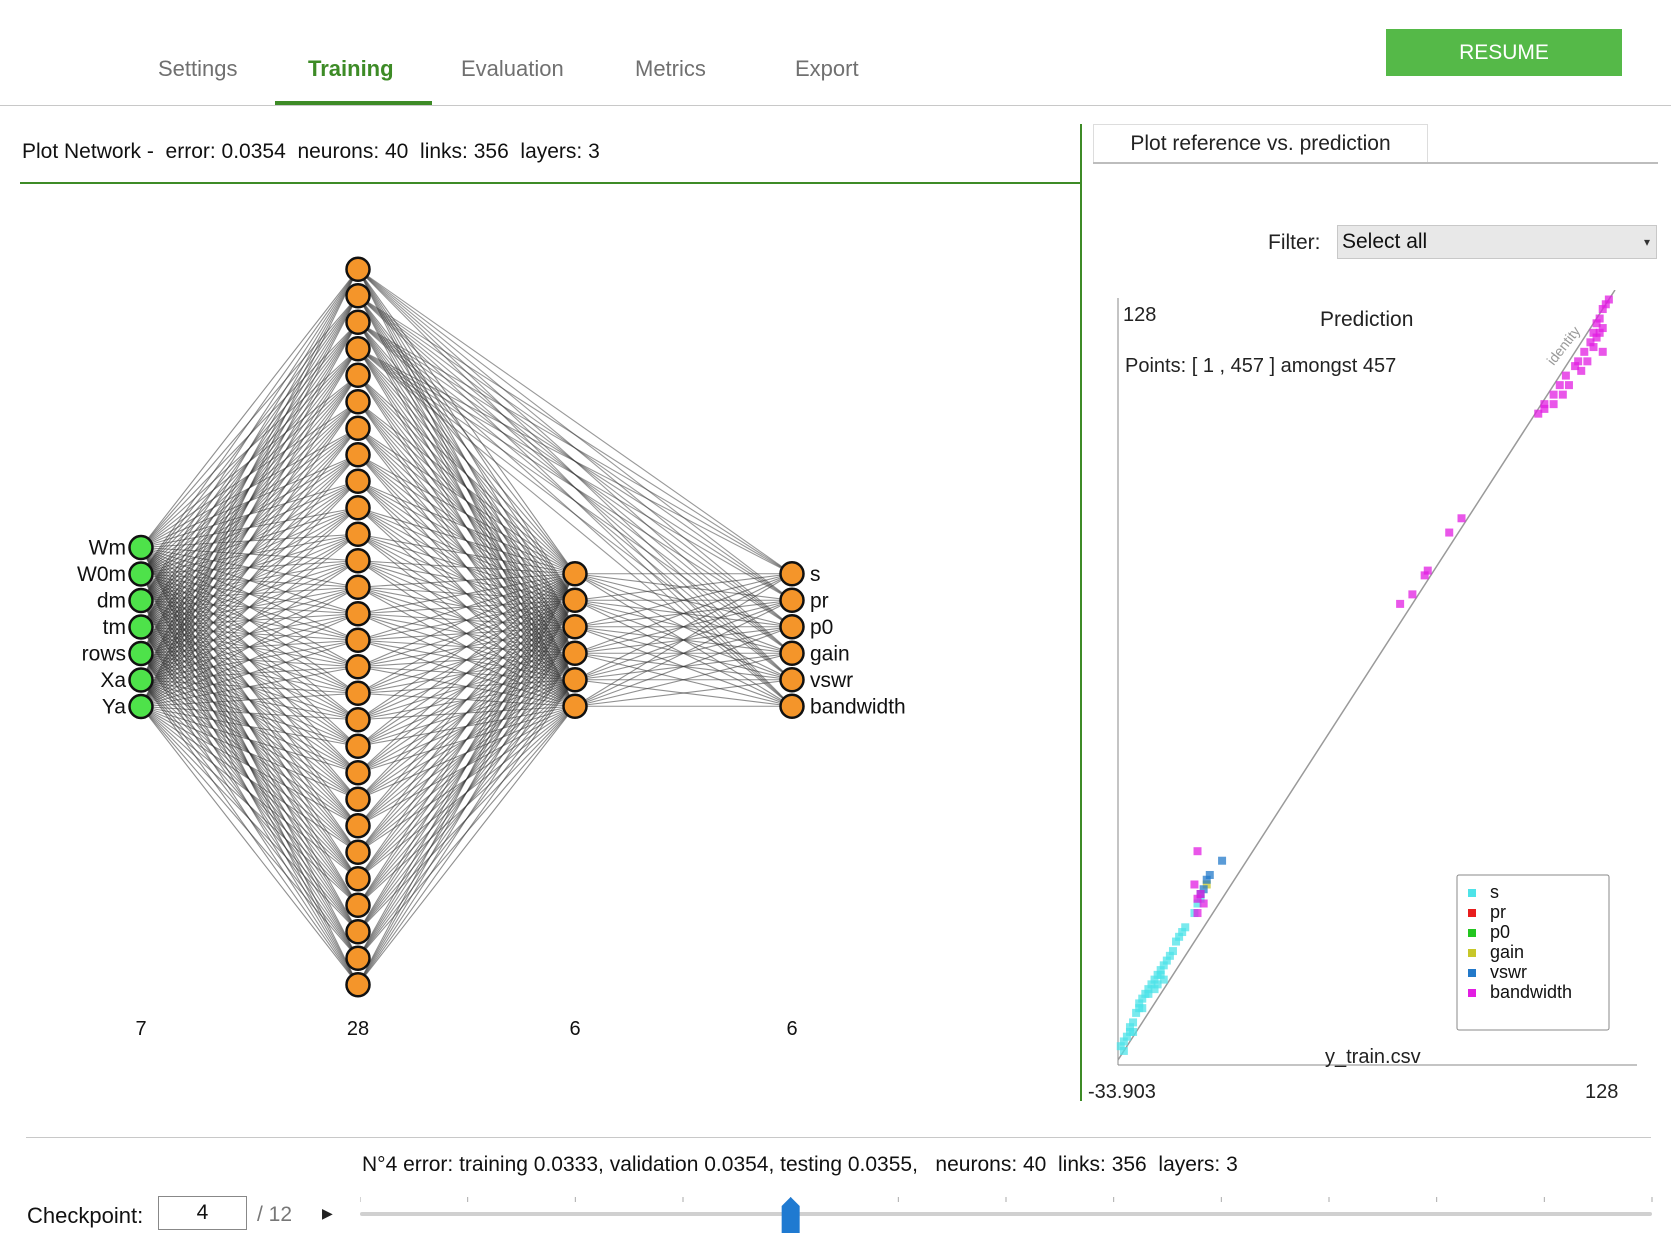  I want to click on dropdown-arrow-icon: ▾, so click(1646, 242).